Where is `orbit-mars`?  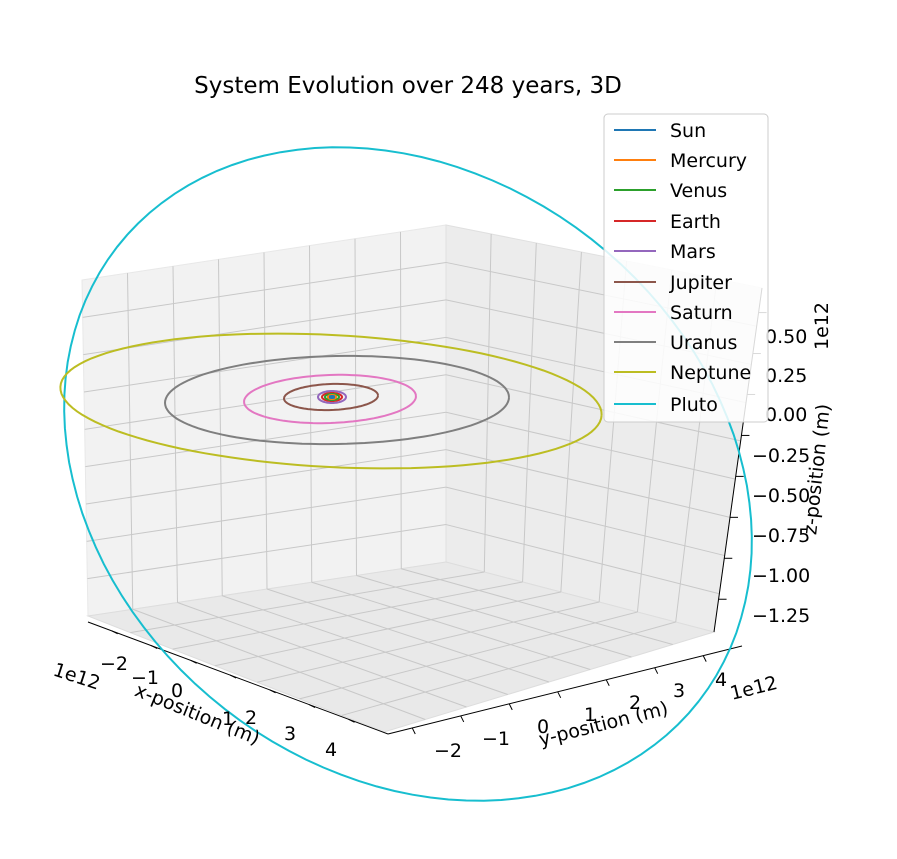
orbit-mars is located at coordinates (332, 397).